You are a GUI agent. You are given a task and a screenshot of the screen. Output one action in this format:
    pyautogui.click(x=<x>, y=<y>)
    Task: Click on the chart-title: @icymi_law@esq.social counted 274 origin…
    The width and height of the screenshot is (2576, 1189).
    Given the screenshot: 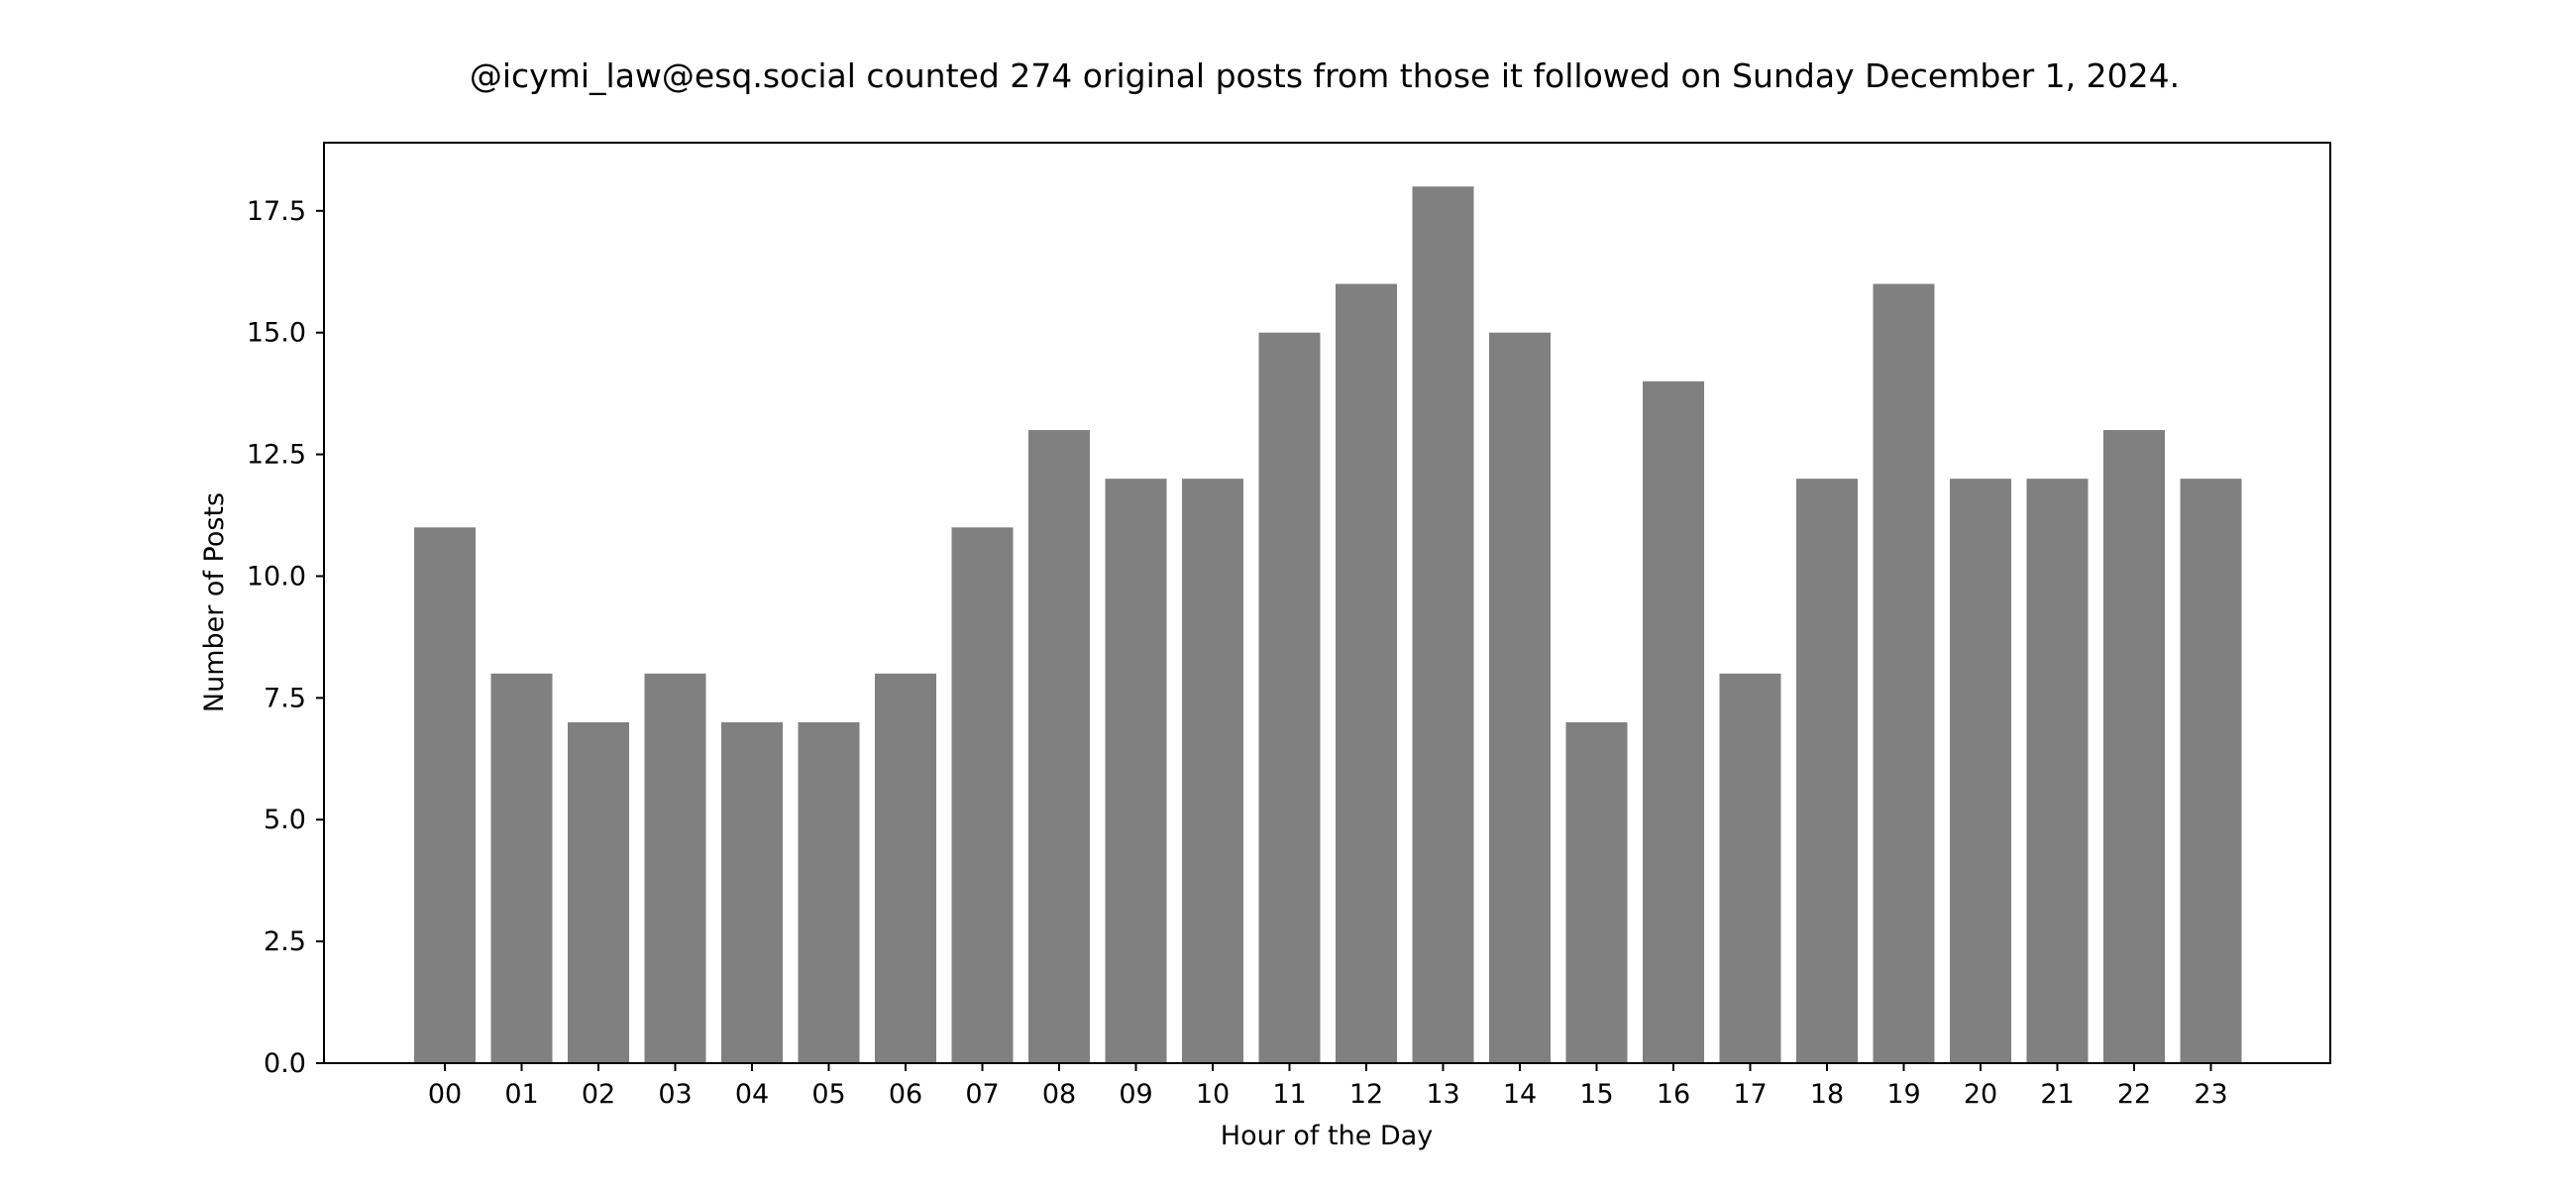 What is the action you would take?
    pyautogui.click(x=1325, y=75)
    